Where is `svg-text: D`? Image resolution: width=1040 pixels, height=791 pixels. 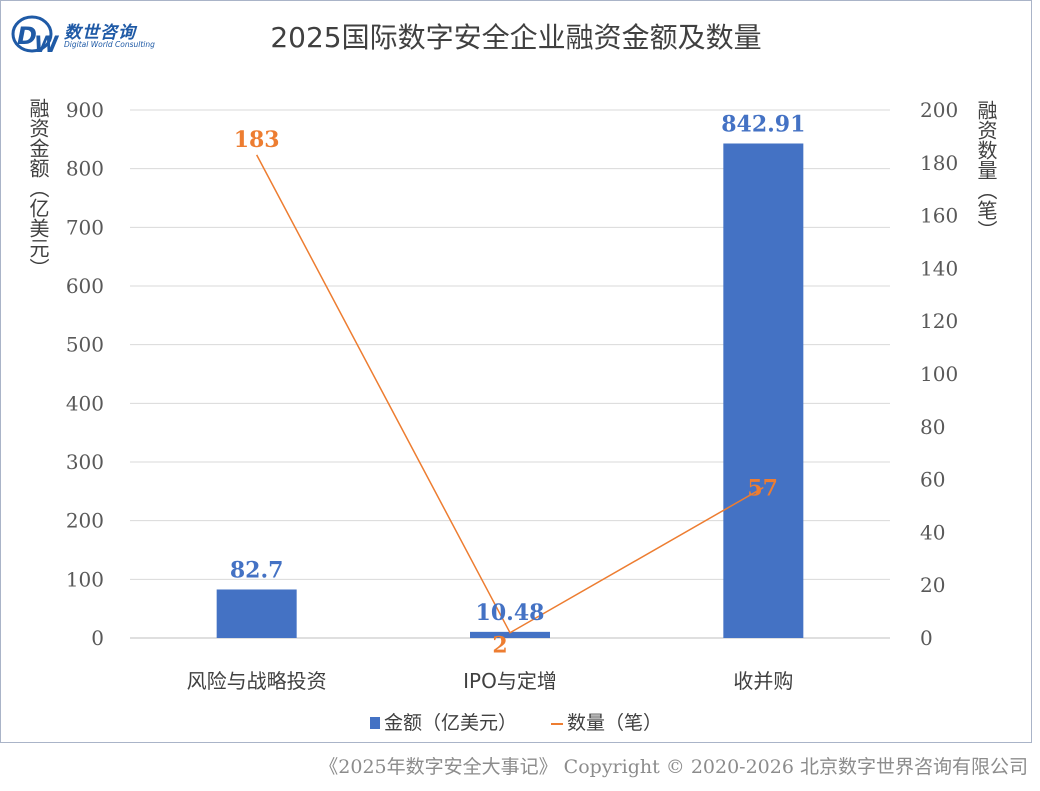 svg-text: D is located at coordinates (27, 36).